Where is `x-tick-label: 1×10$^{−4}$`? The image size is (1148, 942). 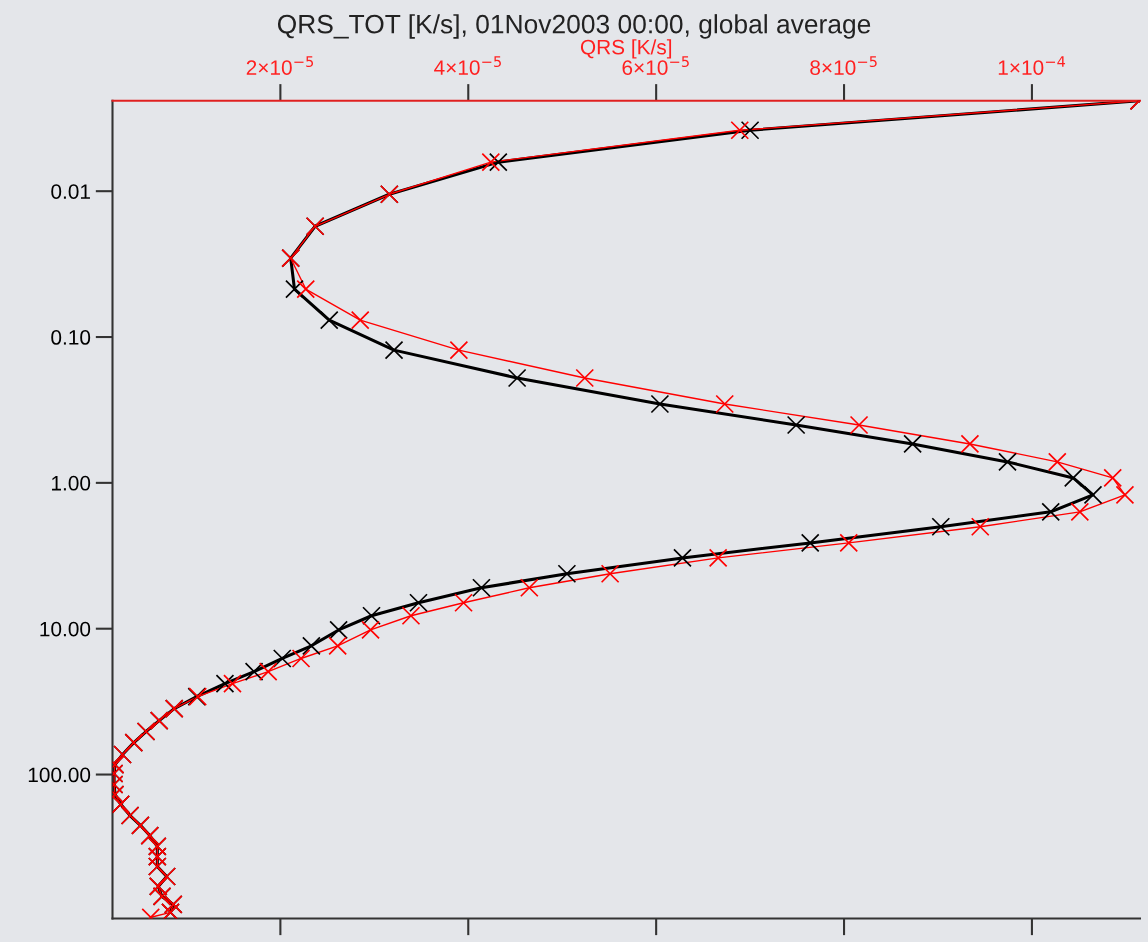 x-tick-label: 1×10$^{−4}$ is located at coordinates (1032, 66).